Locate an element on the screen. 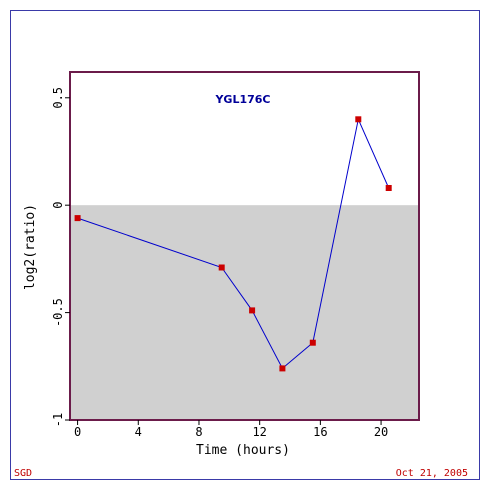 The image size is (493, 490). x-tick-label: 0 is located at coordinates (77, 432).